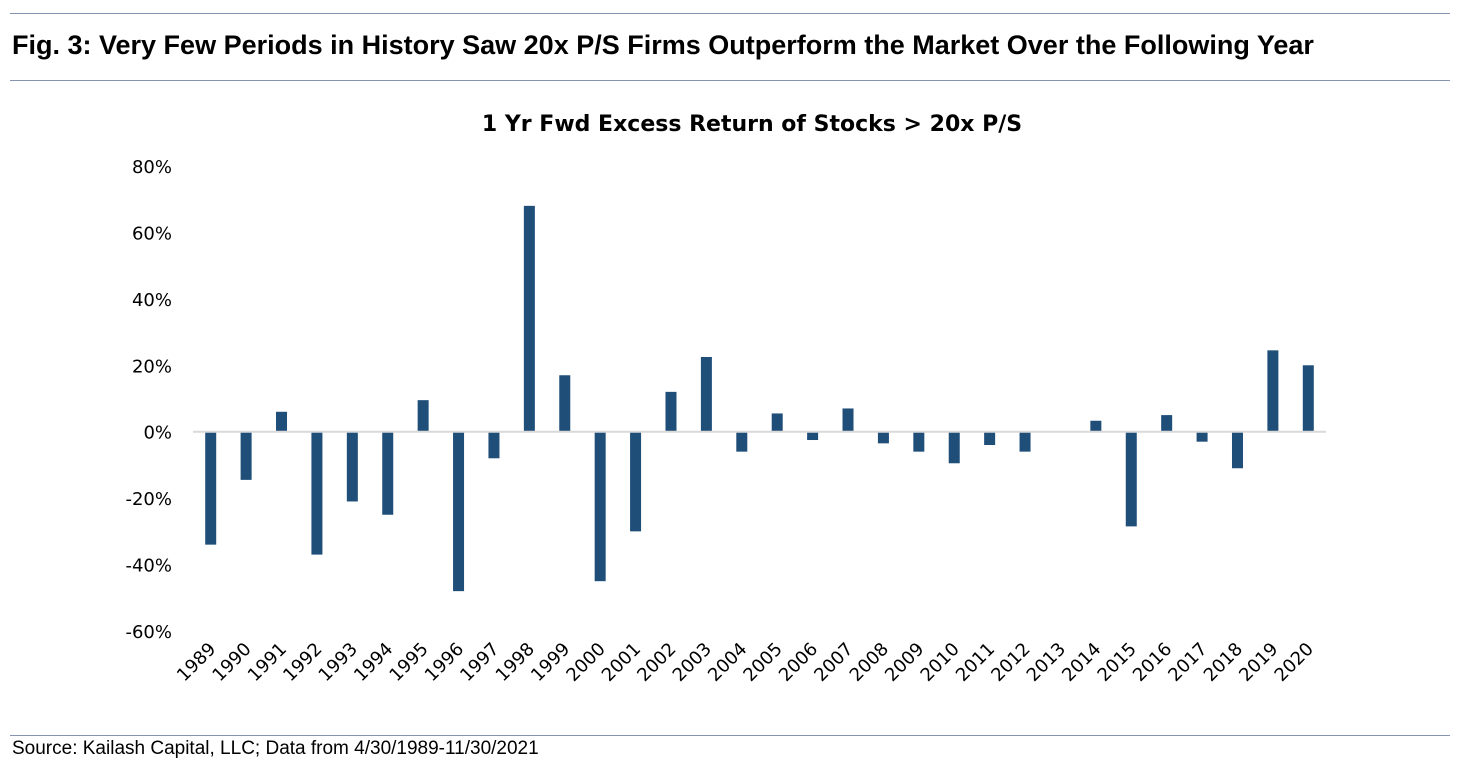  I want to click on x-tick-label: 2018, so click(1223, 662).